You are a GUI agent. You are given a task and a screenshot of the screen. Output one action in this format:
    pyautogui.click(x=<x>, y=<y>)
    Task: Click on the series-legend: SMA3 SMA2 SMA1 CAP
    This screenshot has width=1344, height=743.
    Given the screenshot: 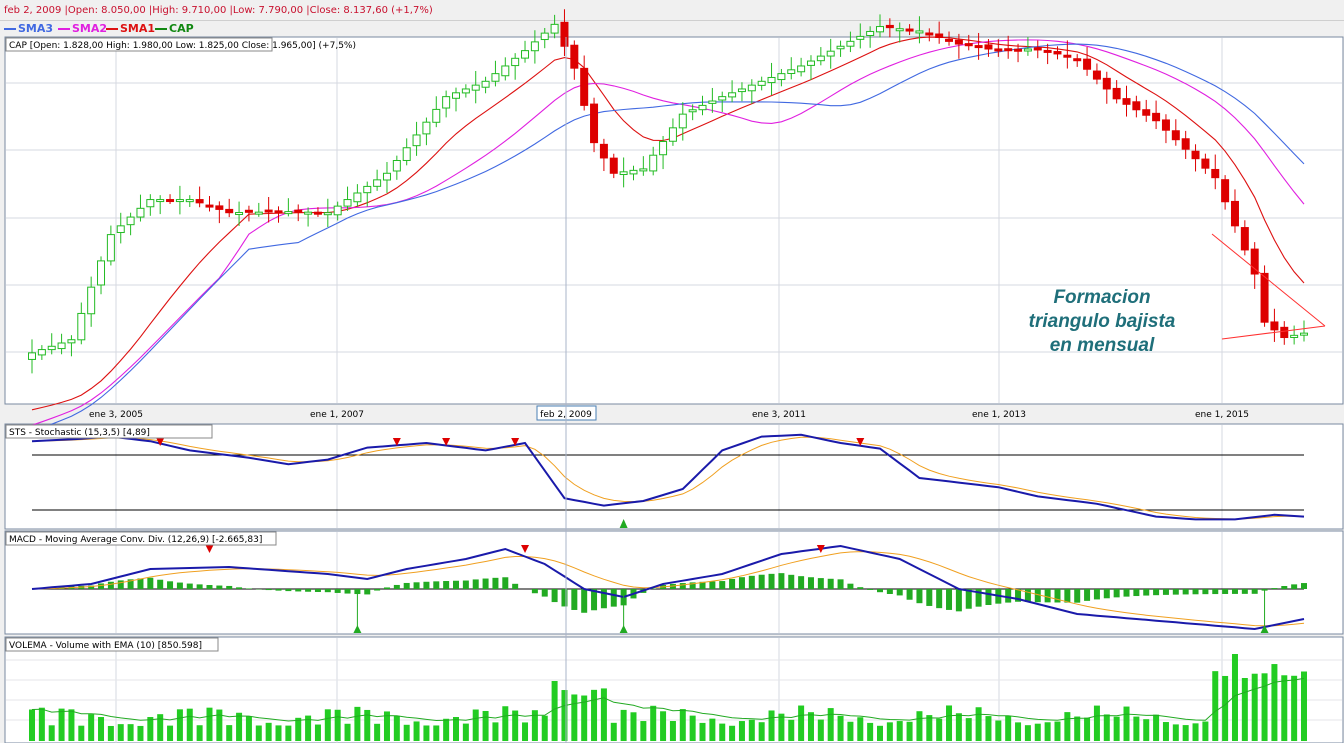 What is the action you would take?
    pyautogui.click(x=672, y=28)
    